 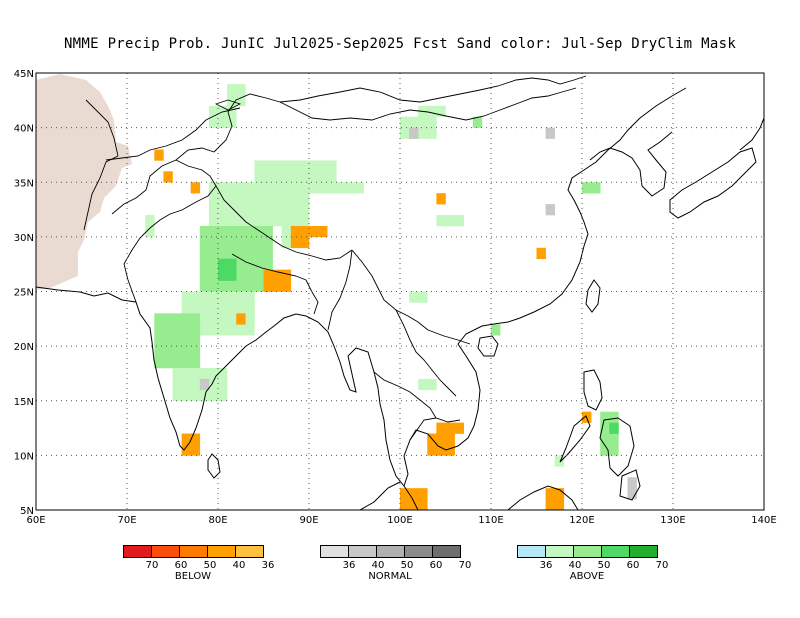 What do you see at coordinates (210, 565) in the screenshot?
I see `legend-below-label: 50` at bounding box center [210, 565].